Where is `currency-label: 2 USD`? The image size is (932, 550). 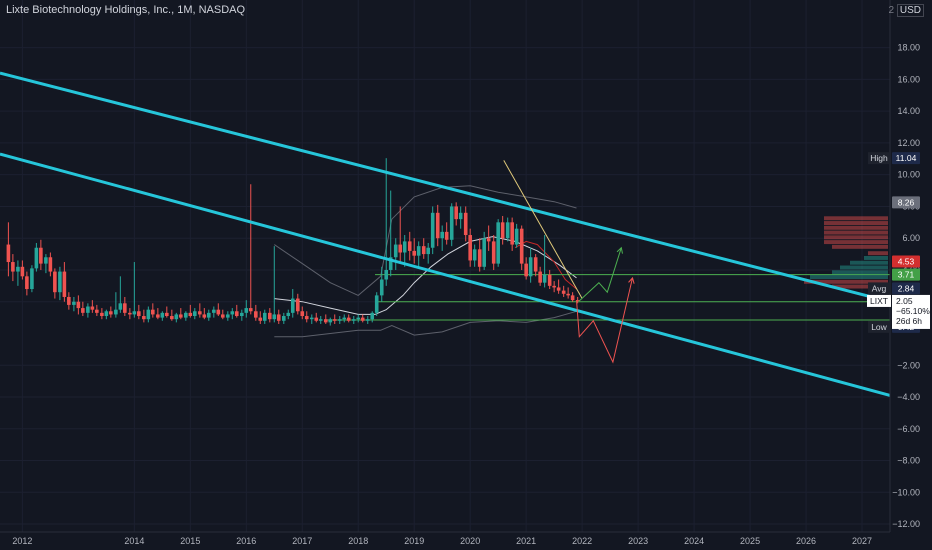 currency-label: 2 USD is located at coordinates (906, 10).